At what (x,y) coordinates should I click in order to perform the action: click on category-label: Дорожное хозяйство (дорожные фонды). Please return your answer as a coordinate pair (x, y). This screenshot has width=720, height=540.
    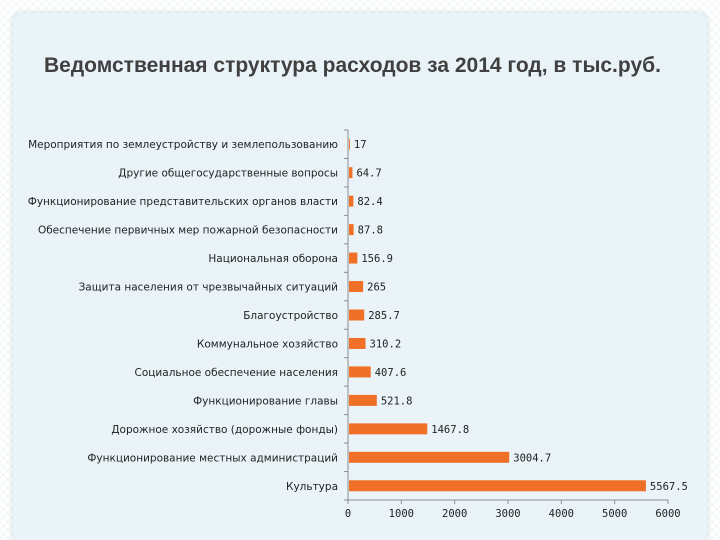
    Looking at the image, I should click on (224, 430).